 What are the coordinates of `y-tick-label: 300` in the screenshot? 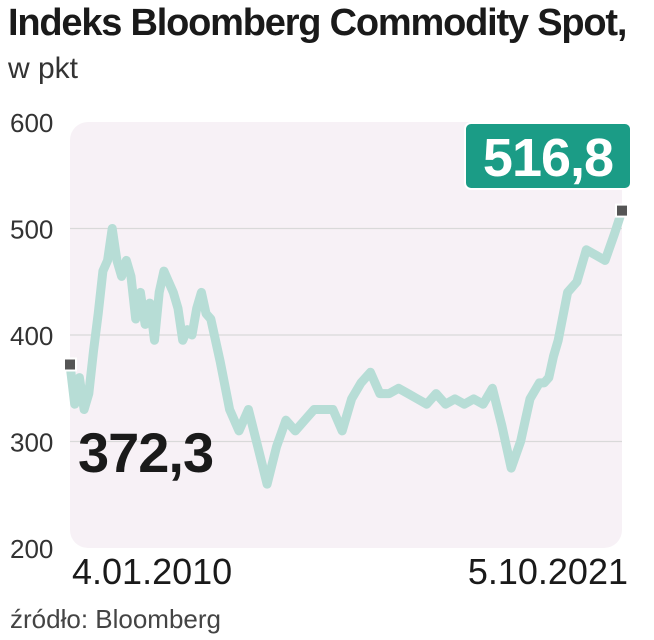 It's located at (31, 443).